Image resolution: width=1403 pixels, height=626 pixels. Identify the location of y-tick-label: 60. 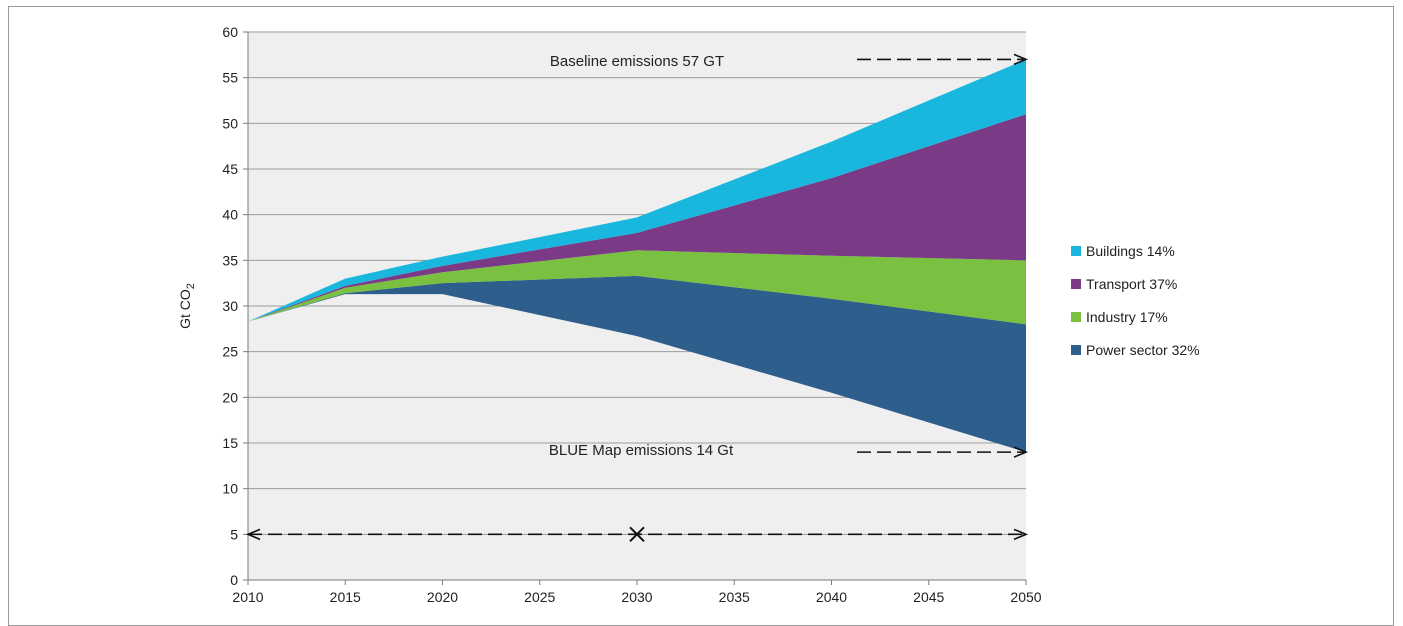
(230, 32).